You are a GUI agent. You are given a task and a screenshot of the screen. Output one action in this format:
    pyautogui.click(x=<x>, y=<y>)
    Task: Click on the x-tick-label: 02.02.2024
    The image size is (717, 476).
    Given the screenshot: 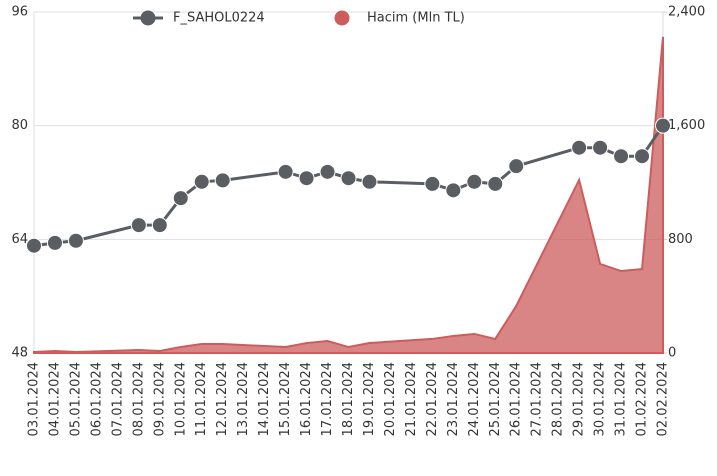 What is the action you would take?
    pyautogui.click(x=663, y=399)
    